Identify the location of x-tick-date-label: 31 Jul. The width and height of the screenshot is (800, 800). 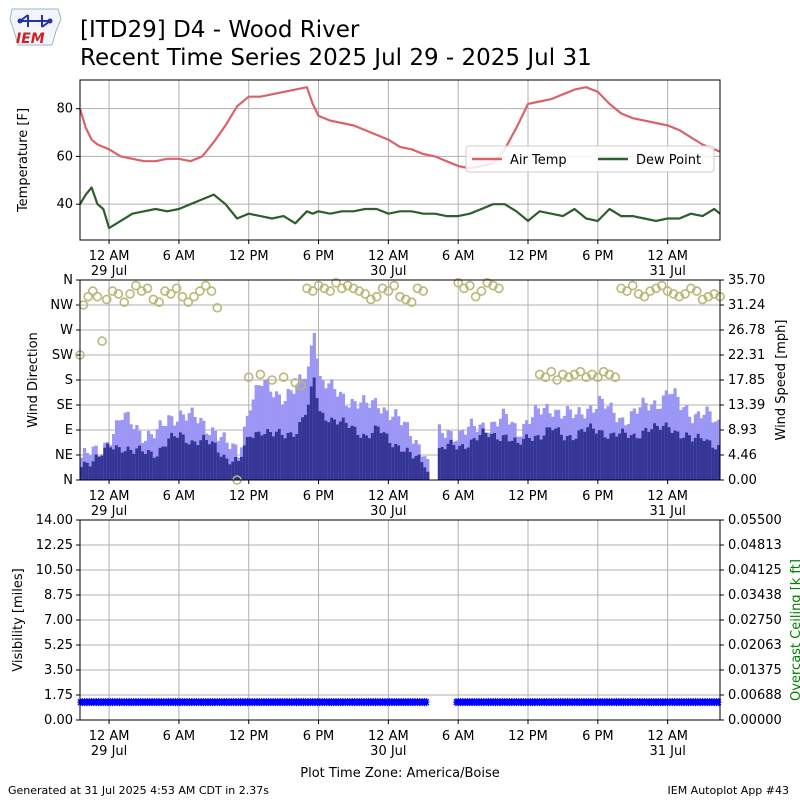
(667, 511).